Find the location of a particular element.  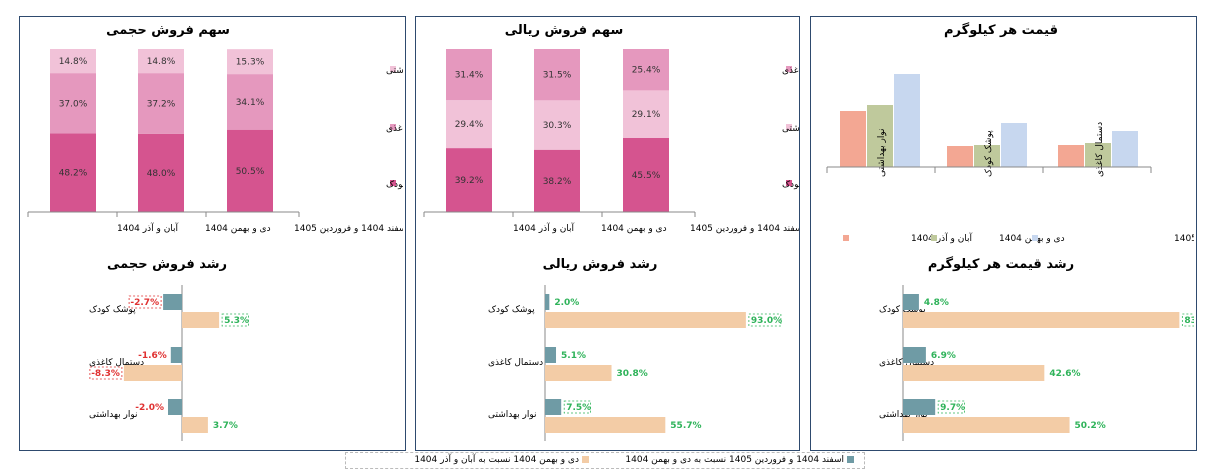

data-label: 25.4% is located at coordinates (646, 71).